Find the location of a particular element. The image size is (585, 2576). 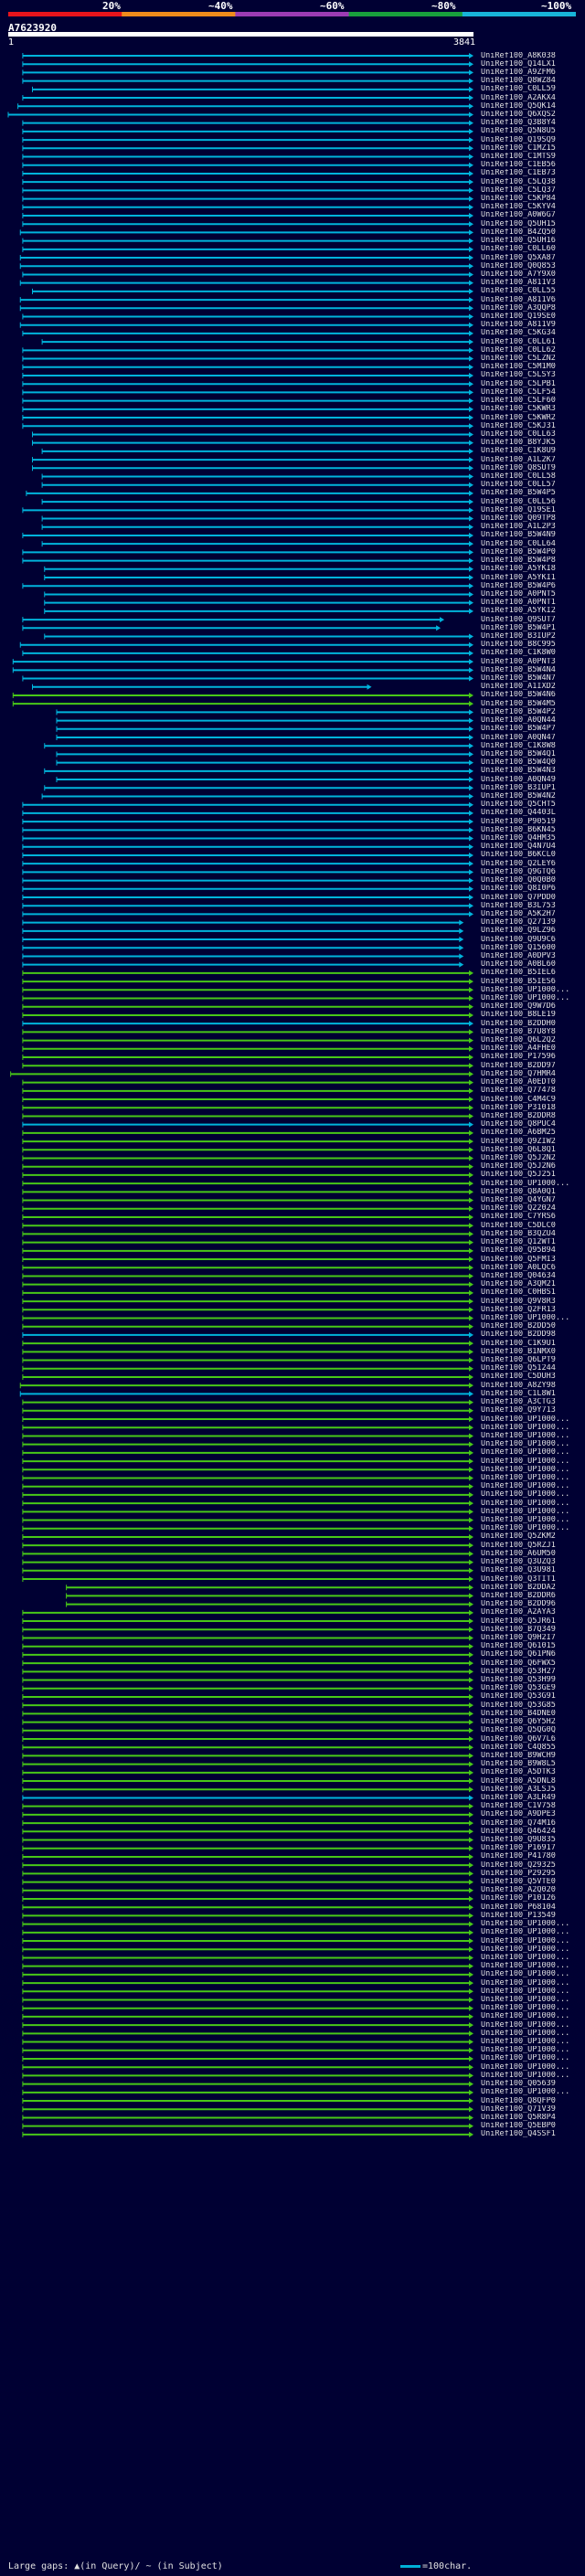

hit-label: UniRef100_B8LE19 is located at coordinates (518, 1015).